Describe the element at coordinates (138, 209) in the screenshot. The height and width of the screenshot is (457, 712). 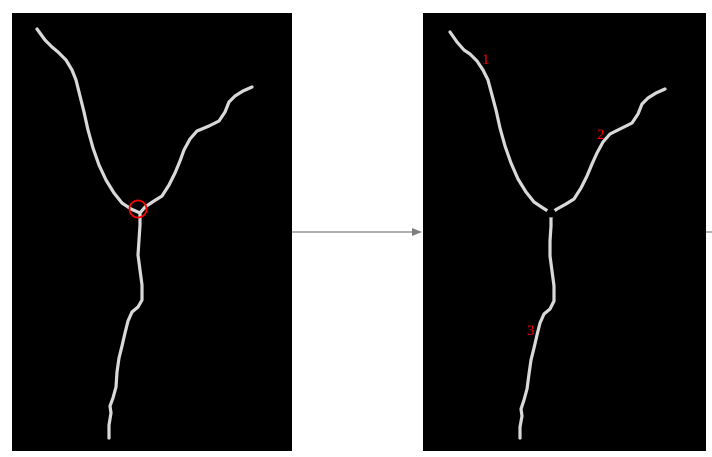
I see `junction-highlight-circle` at that location.